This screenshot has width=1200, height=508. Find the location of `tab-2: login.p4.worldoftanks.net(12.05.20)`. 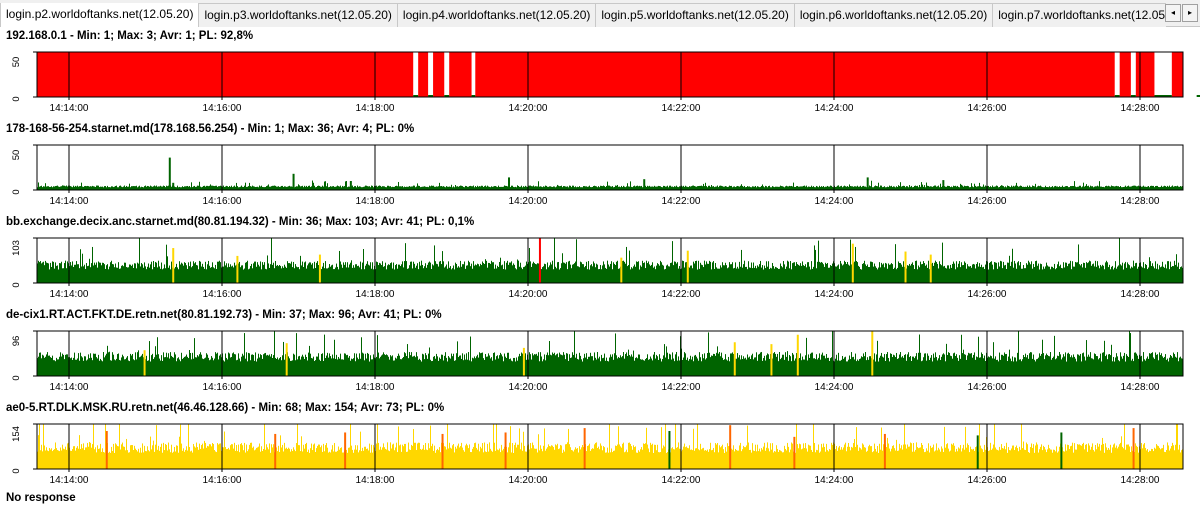

tab-2: login.p4.worldoftanks.net(12.05.20) is located at coordinates (496, 15).